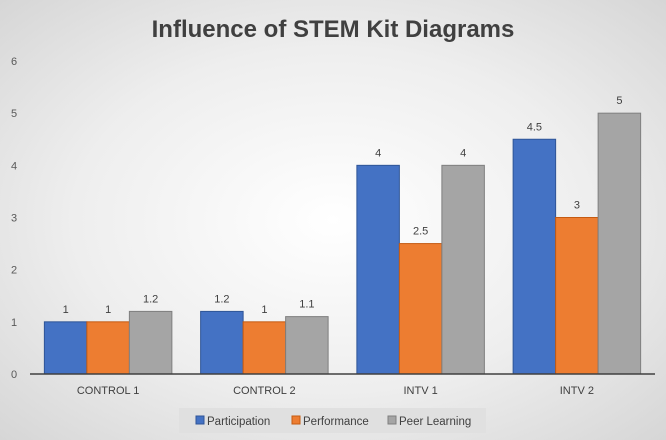  I want to click on data-label: 2.5, so click(420, 232).